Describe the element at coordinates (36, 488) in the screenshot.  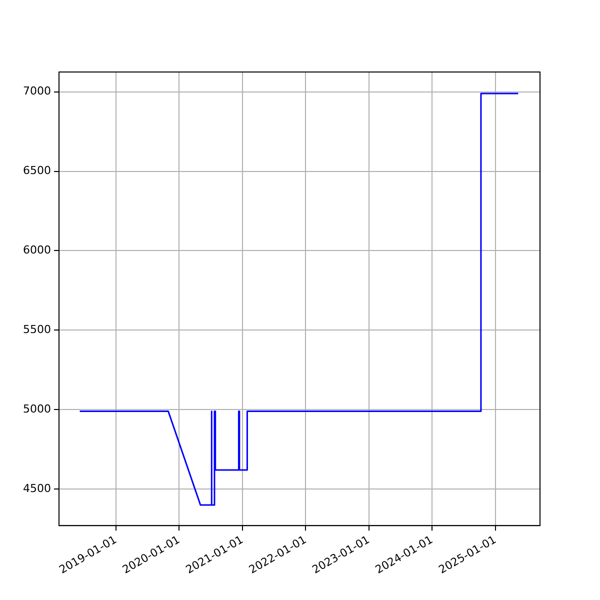
I see `y-tick-label: 4500` at that location.